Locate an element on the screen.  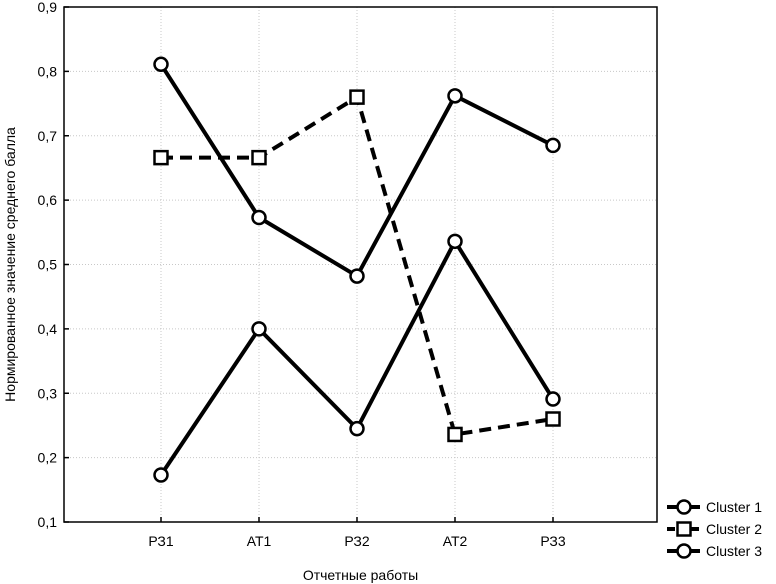
legend-item: Cluster 1 is located at coordinates (714, 507).